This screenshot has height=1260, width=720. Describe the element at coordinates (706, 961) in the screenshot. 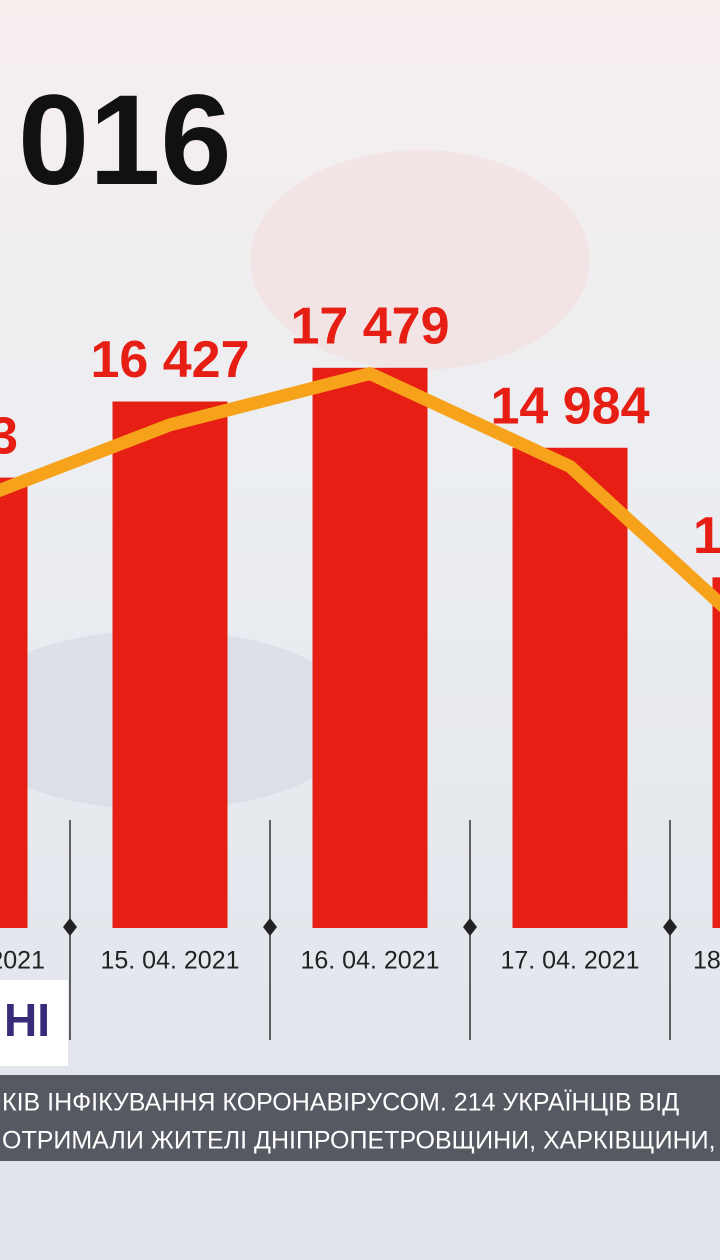

I see `x-tick-label: 18` at that location.